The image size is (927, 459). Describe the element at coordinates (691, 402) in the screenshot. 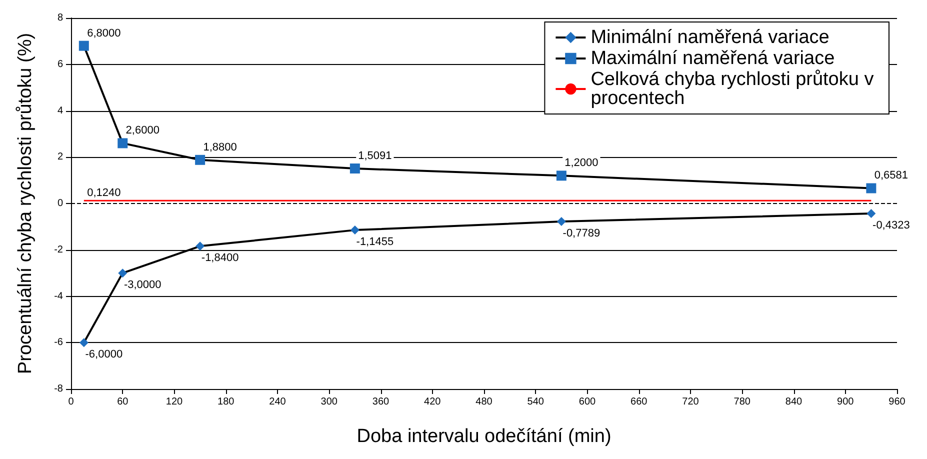

I see `x-tick-label: 720` at that location.